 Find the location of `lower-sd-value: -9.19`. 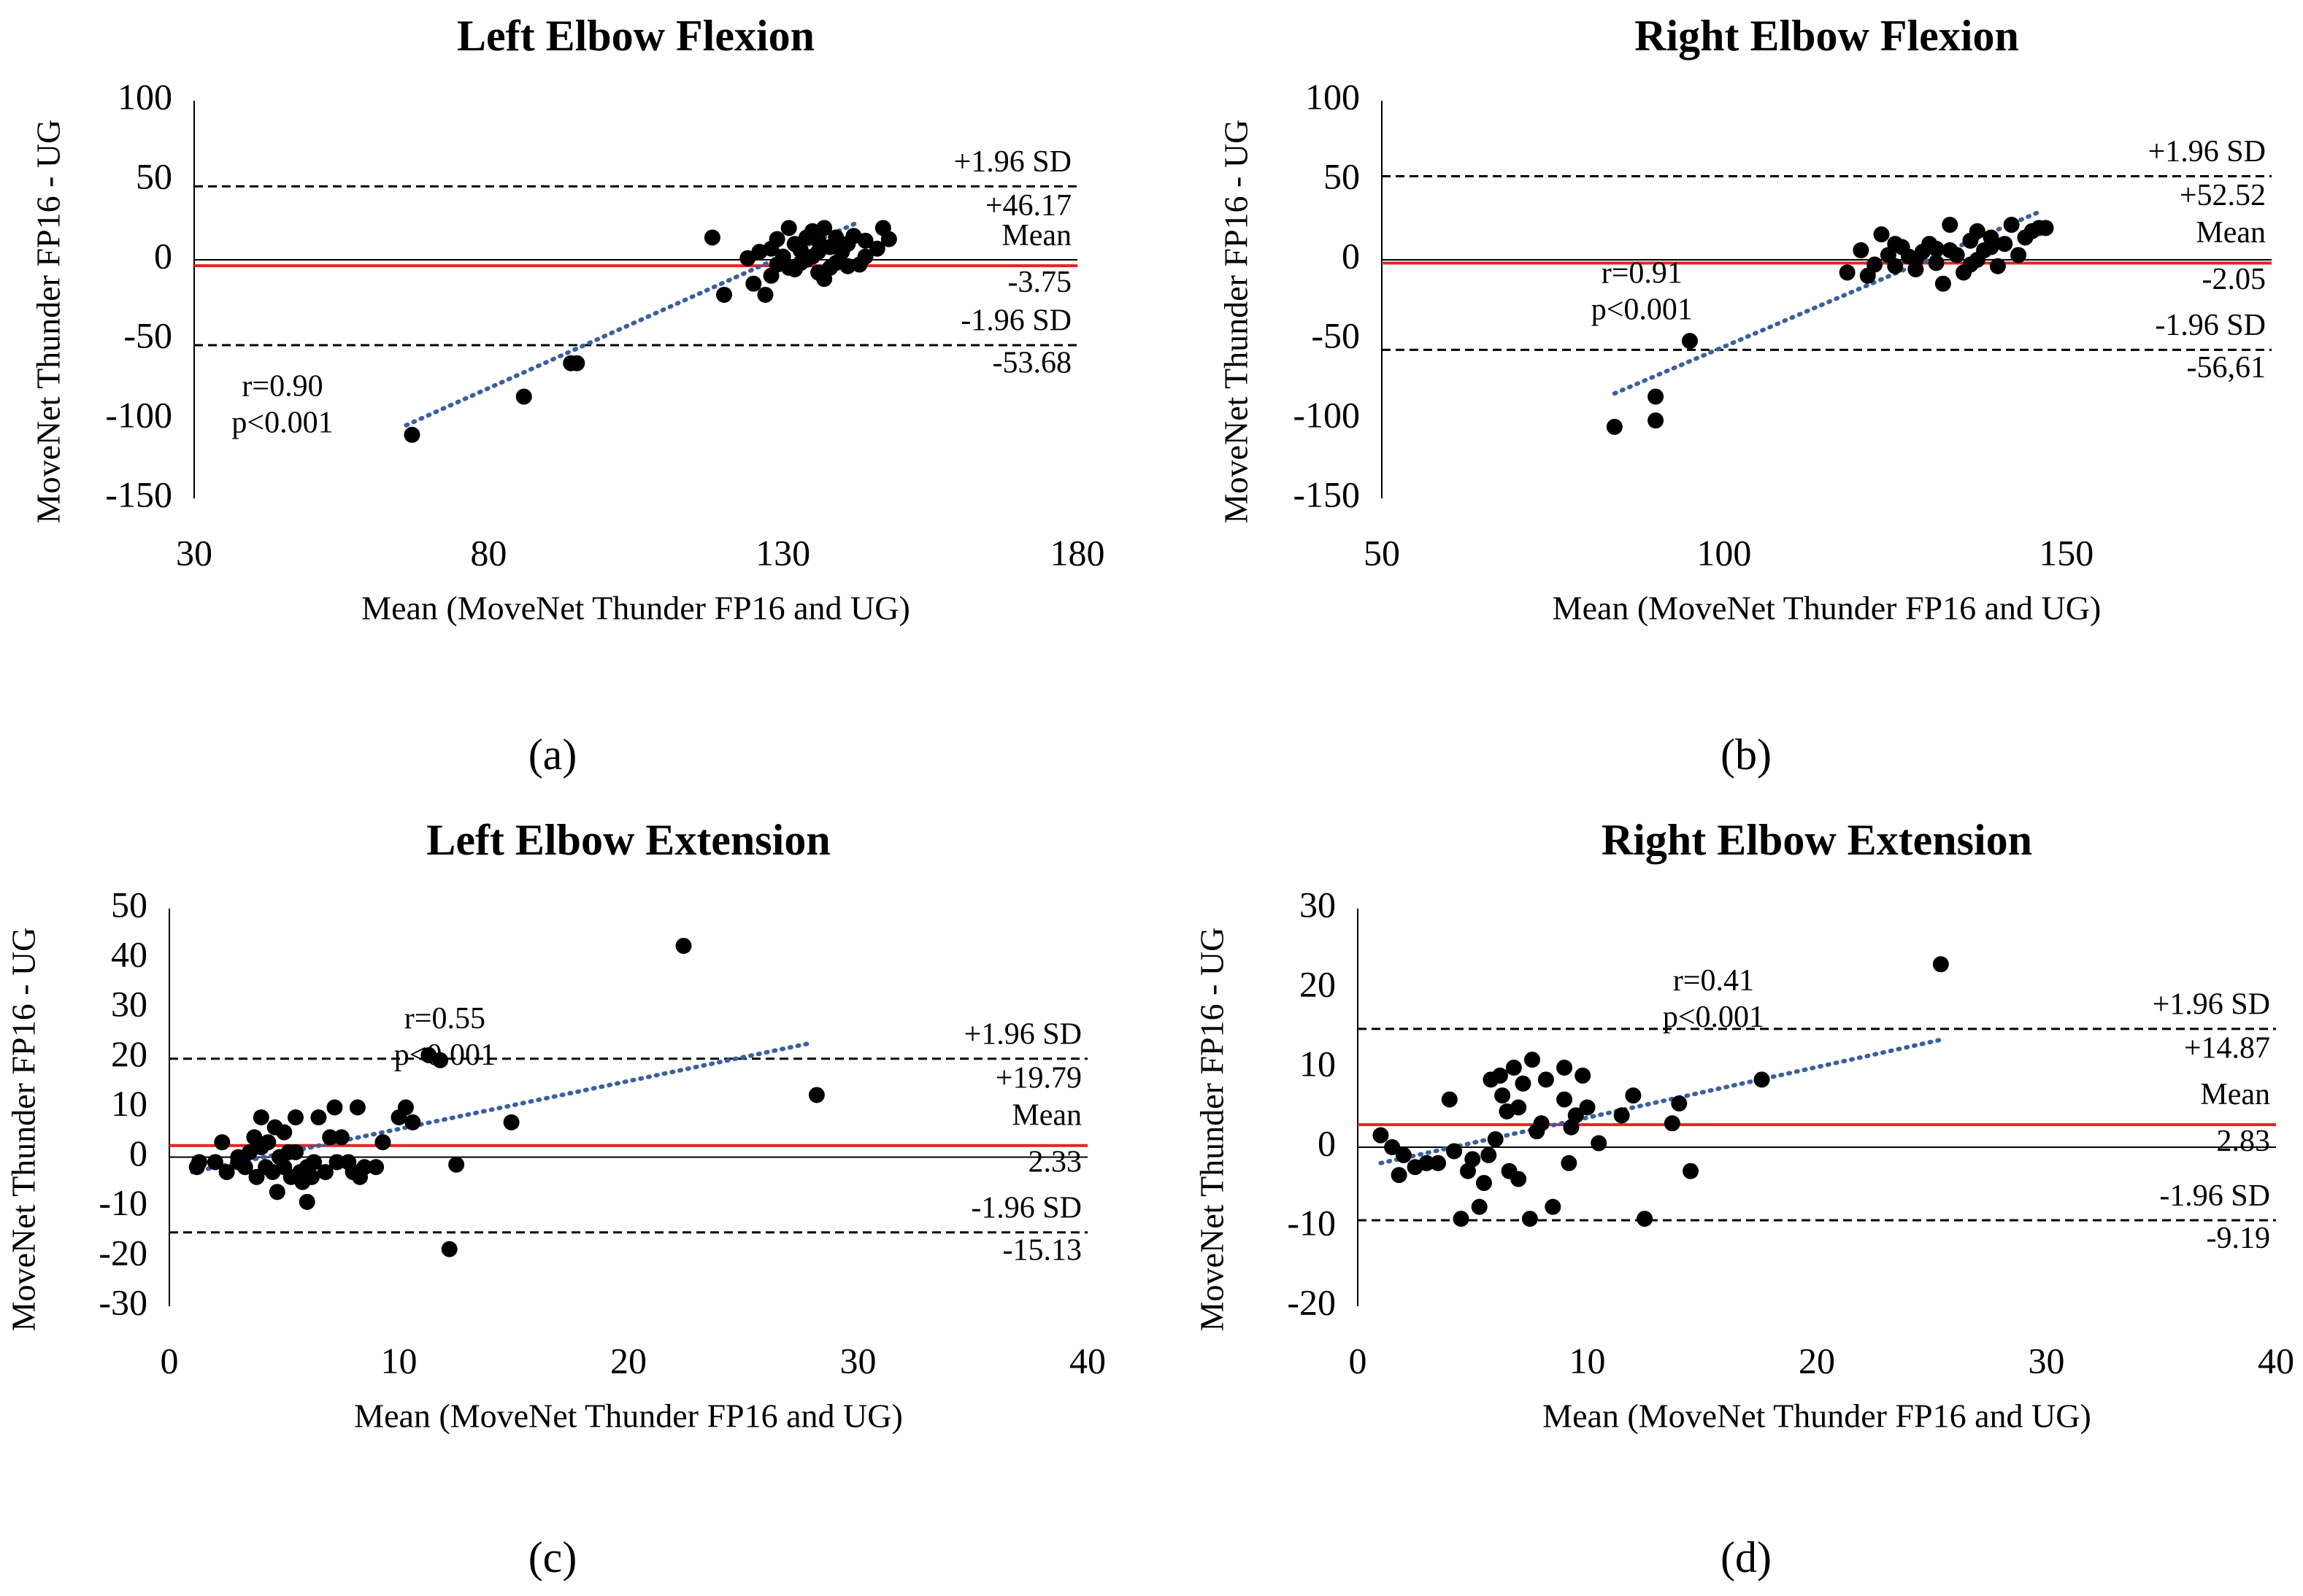

lower-sd-value: -9.19 is located at coordinates (2239, 1238).